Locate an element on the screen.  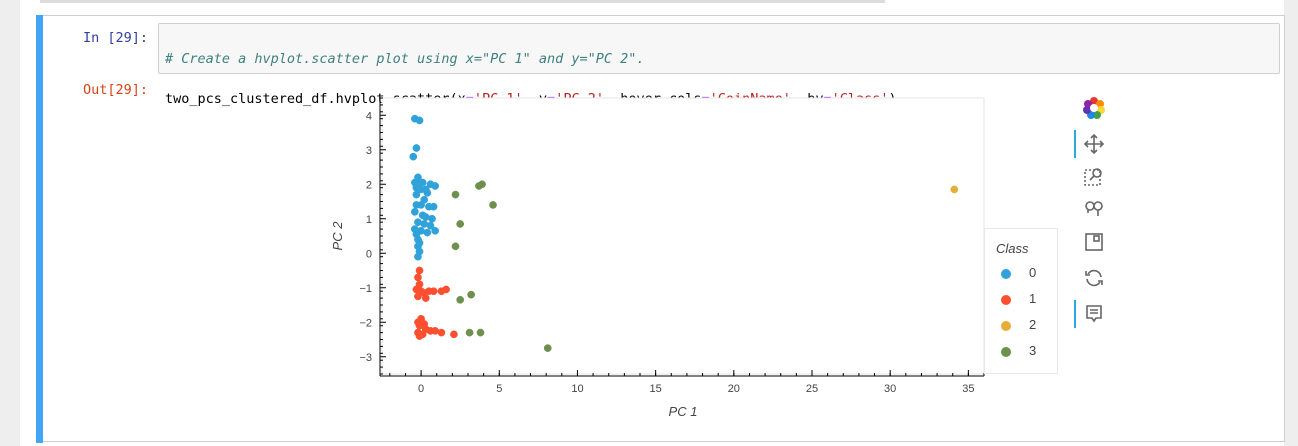
x-tick-label-1: 5 is located at coordinates (499, 389).